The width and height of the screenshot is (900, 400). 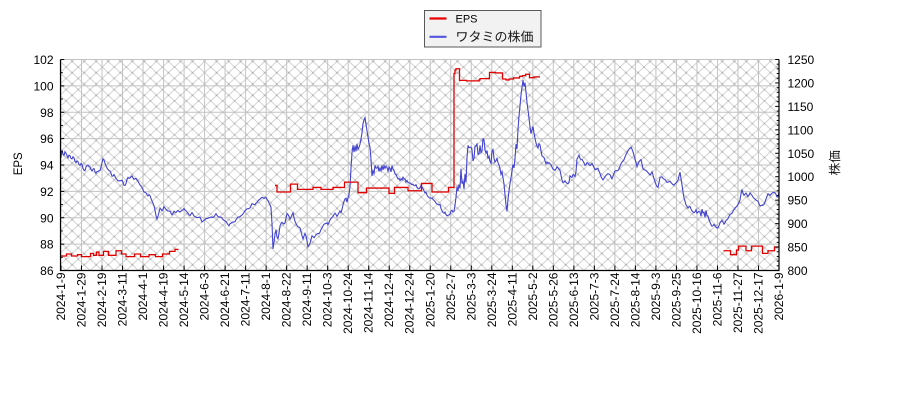 What do you see at coordinates (61, 296) in the screenshot?
I see `svg-text: 2024-1-9` at bounding box center [61, 296].